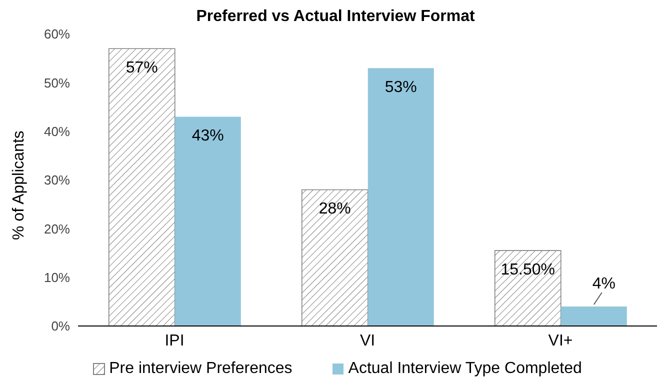 The image size is (671, 380). I want to click on y-tick-label: 30%, so click(57, 180).